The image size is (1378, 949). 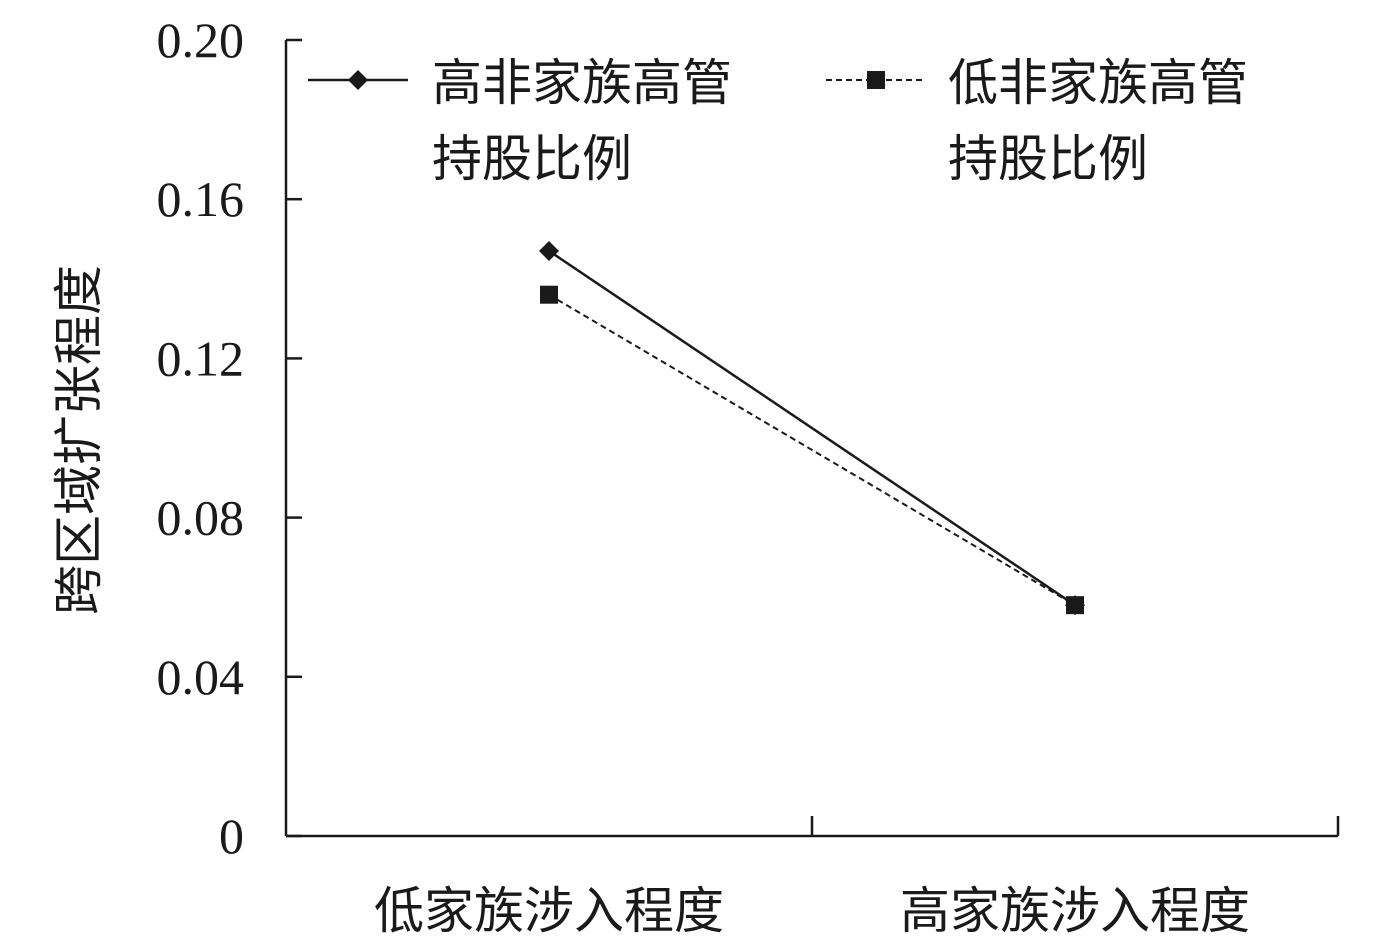 I want to click on y-tick-label: 0, so click(x=231, y=836).